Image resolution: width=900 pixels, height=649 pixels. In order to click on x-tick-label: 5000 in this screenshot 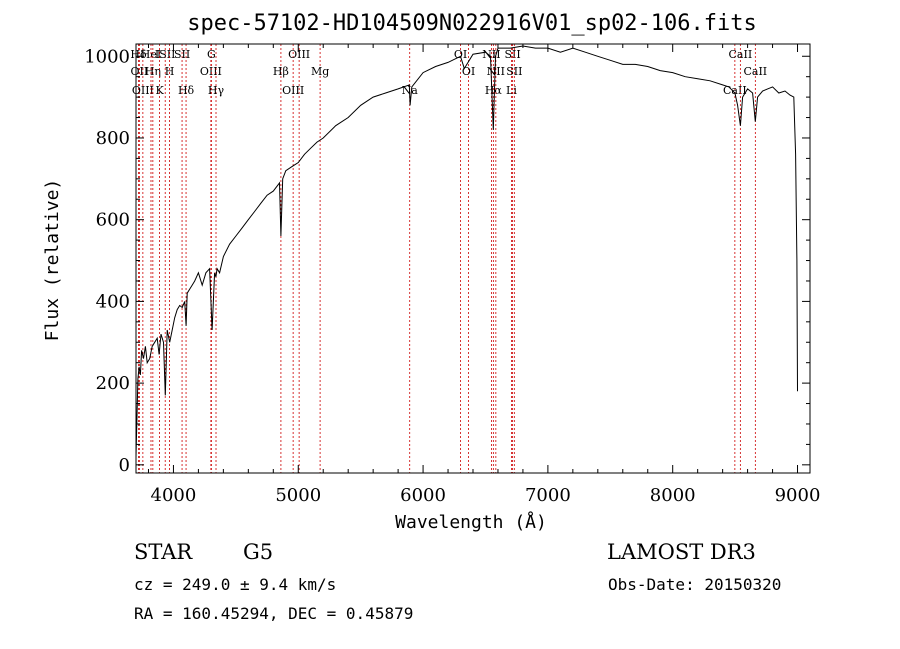, I will do `click(298, 495)`.